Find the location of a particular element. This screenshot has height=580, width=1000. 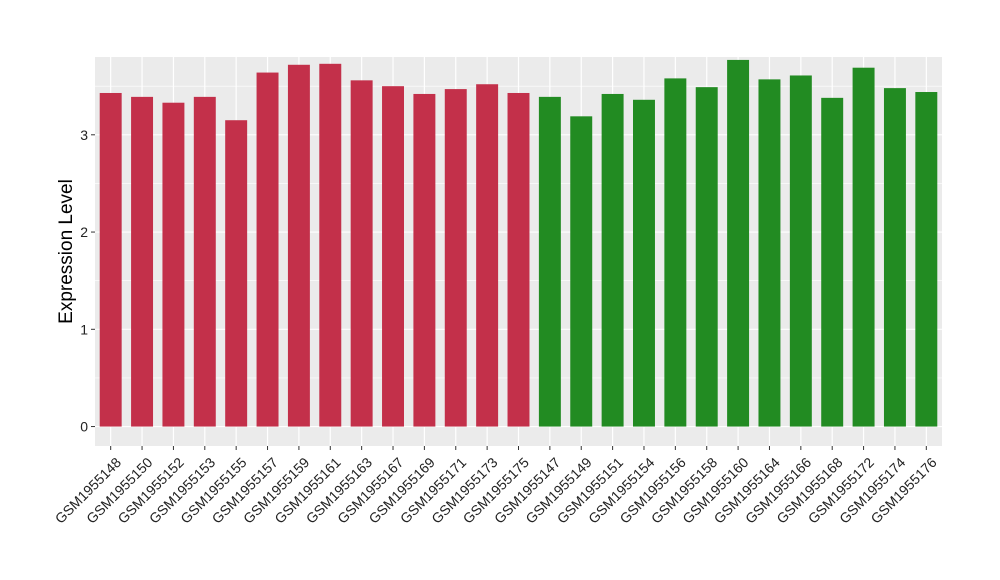

bar-GSM1955152 is located at coordinates (173, 264).